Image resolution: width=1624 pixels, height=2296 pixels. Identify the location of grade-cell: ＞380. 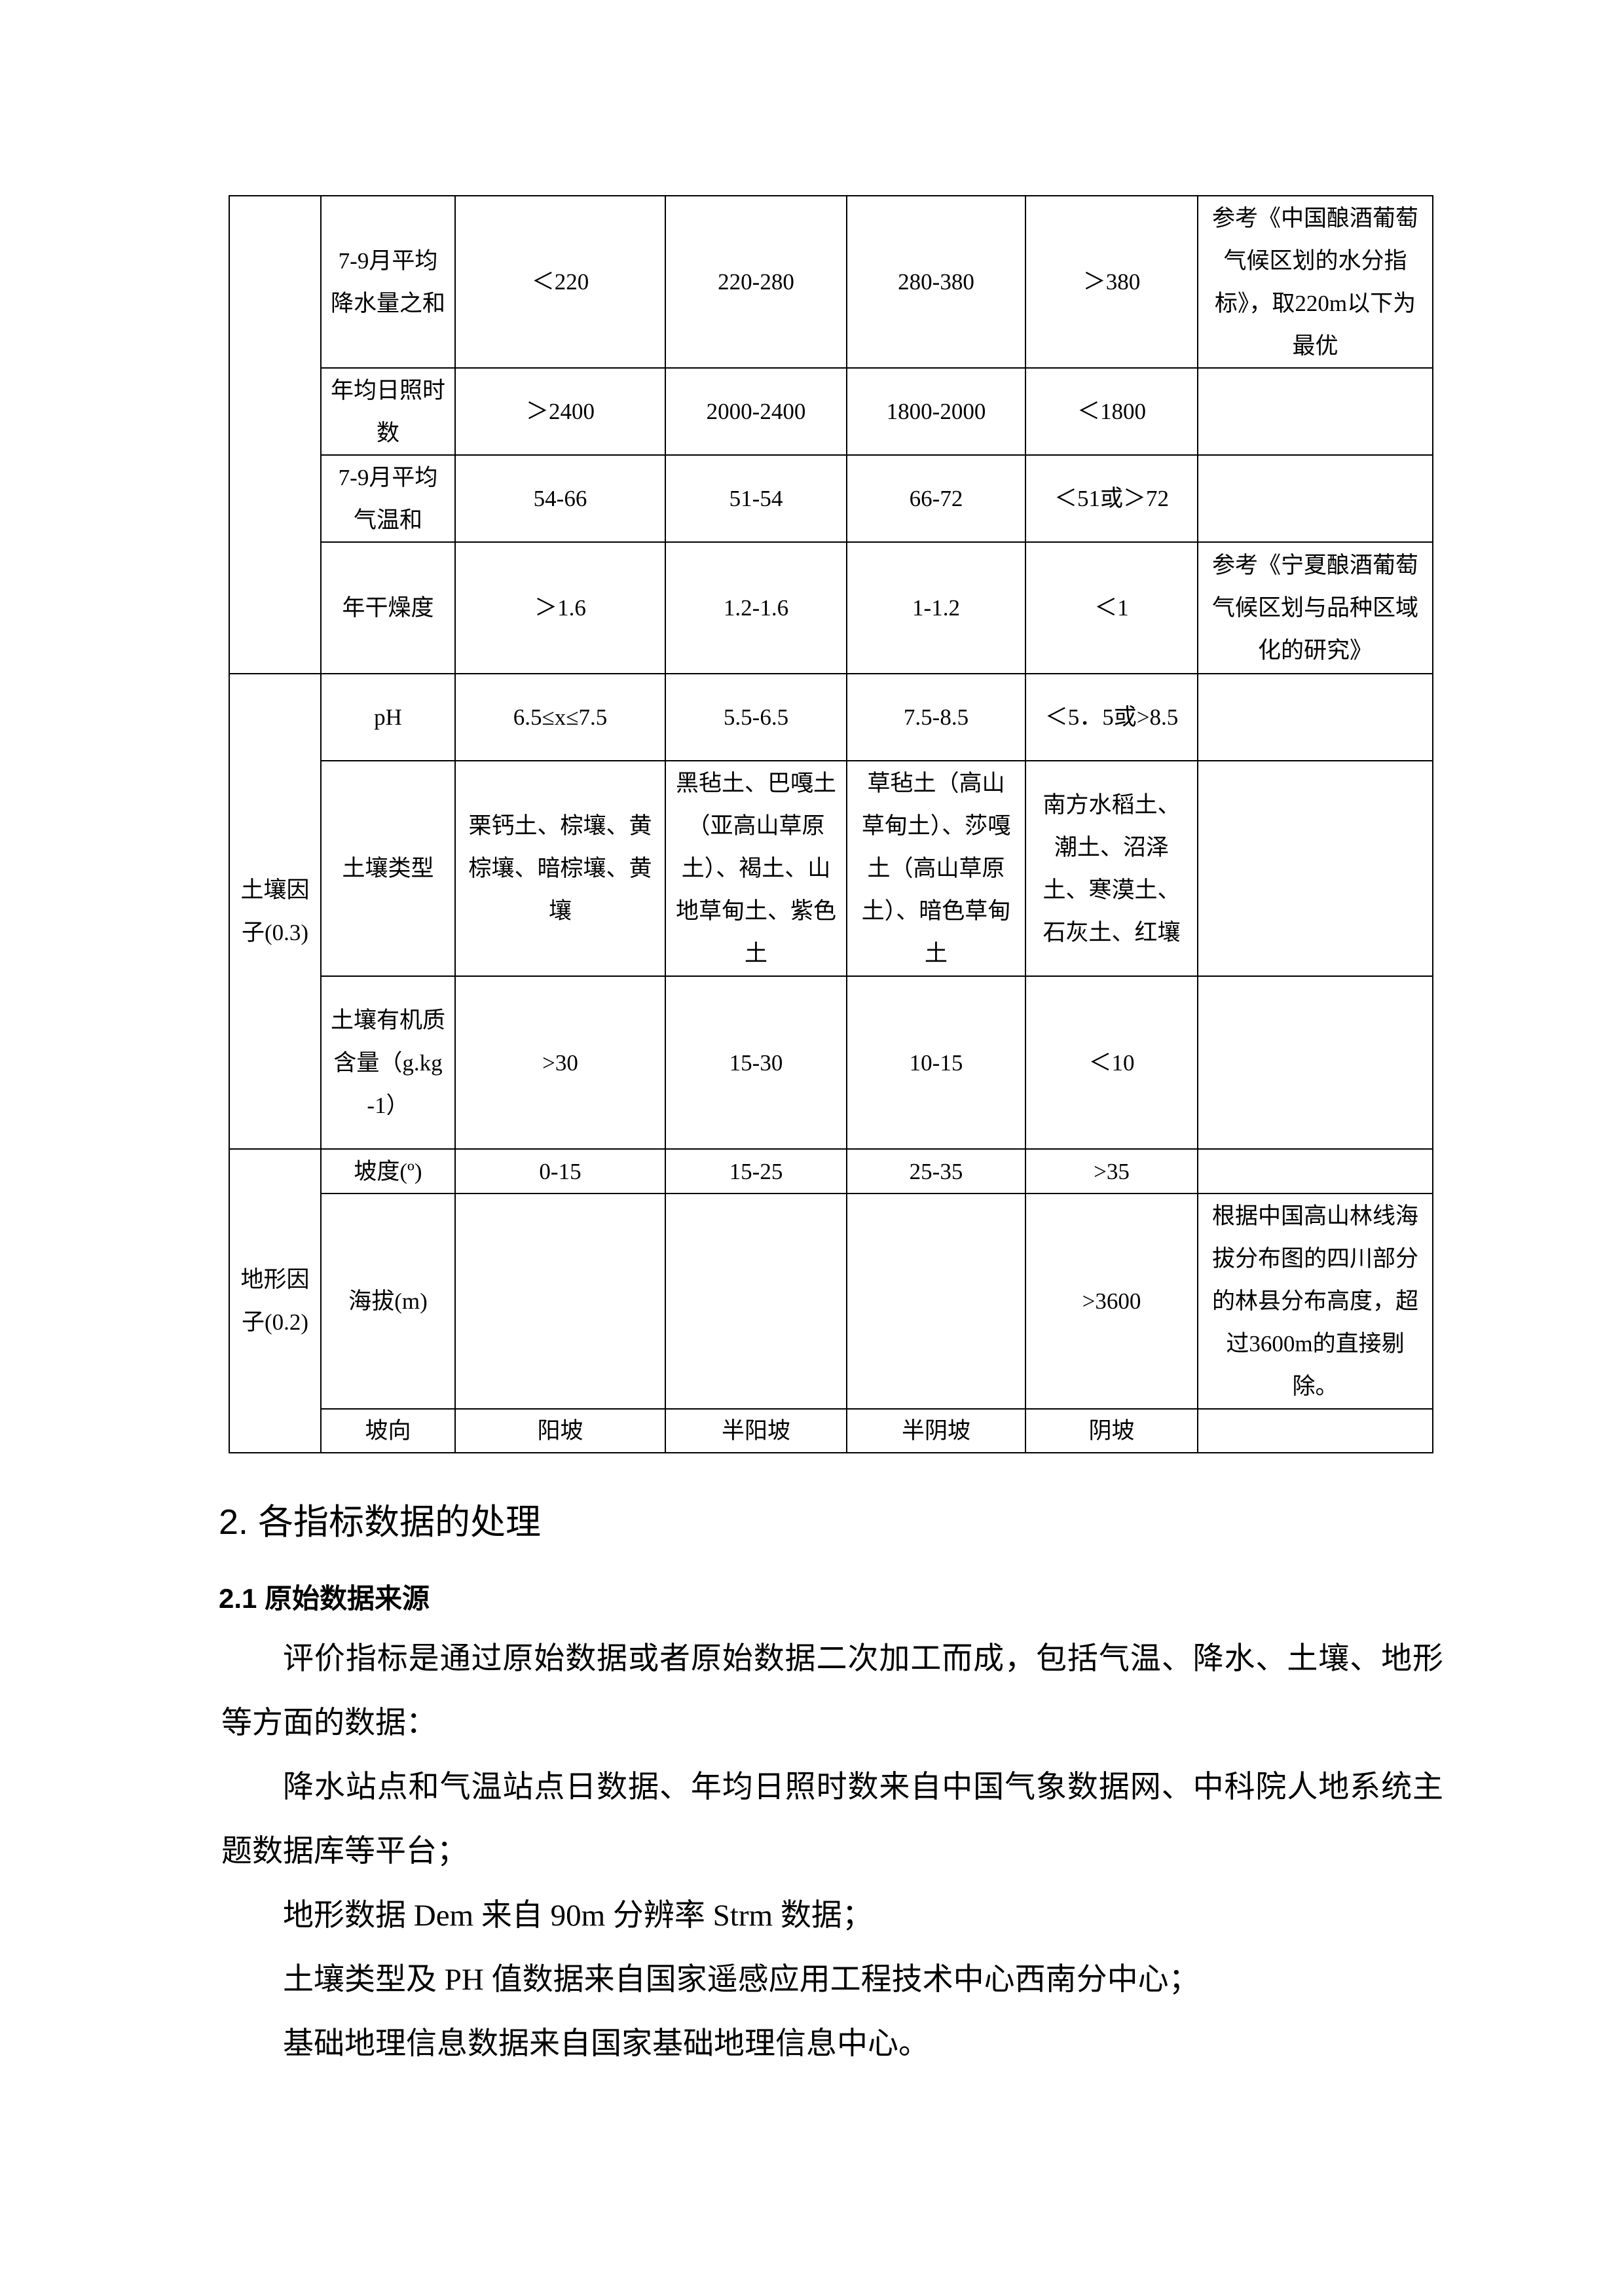
(1111, 282).